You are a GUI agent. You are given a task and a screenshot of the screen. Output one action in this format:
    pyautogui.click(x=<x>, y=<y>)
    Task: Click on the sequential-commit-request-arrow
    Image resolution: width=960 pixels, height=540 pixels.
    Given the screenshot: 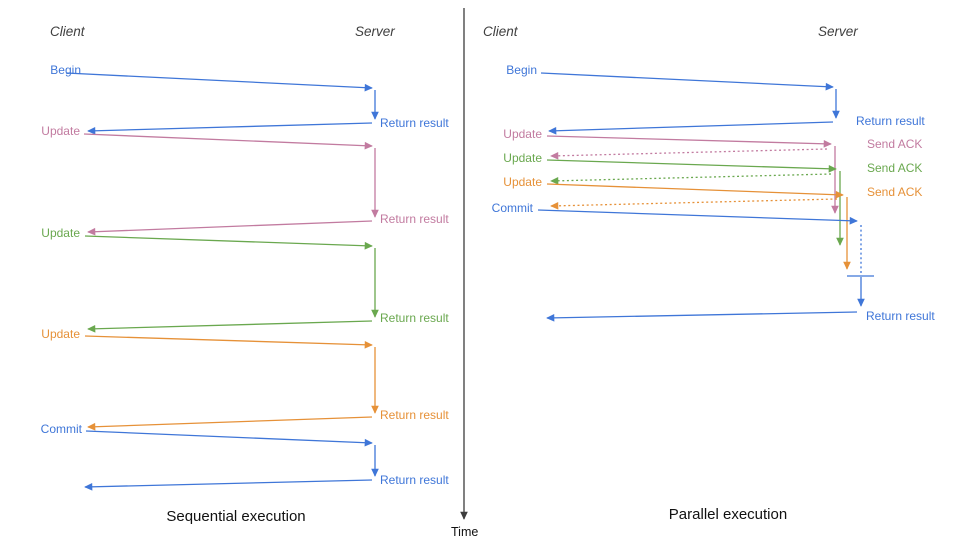 What is the action you would take?
    pyautogui.click(x=229, y=438)
    